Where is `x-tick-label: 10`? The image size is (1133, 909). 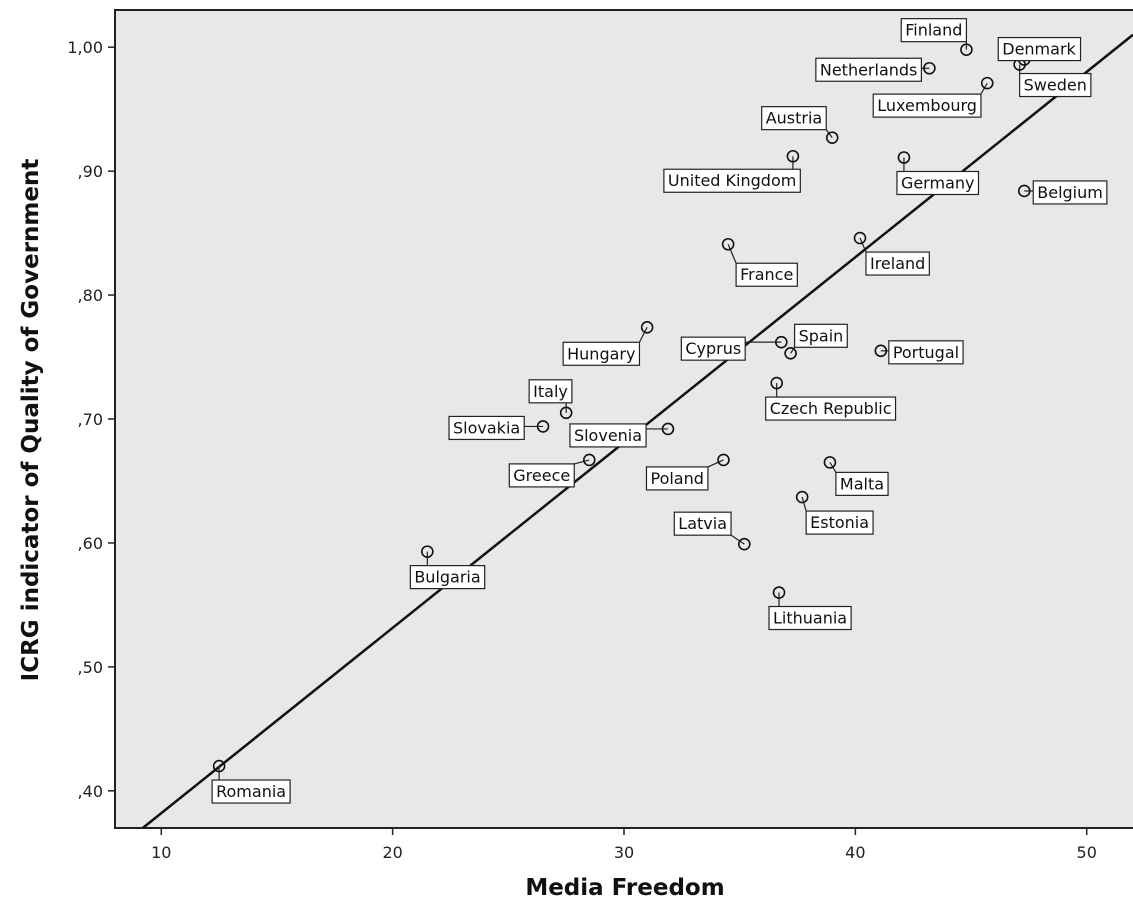 x-tick-label: 10 is located at coordinates (161, 852).